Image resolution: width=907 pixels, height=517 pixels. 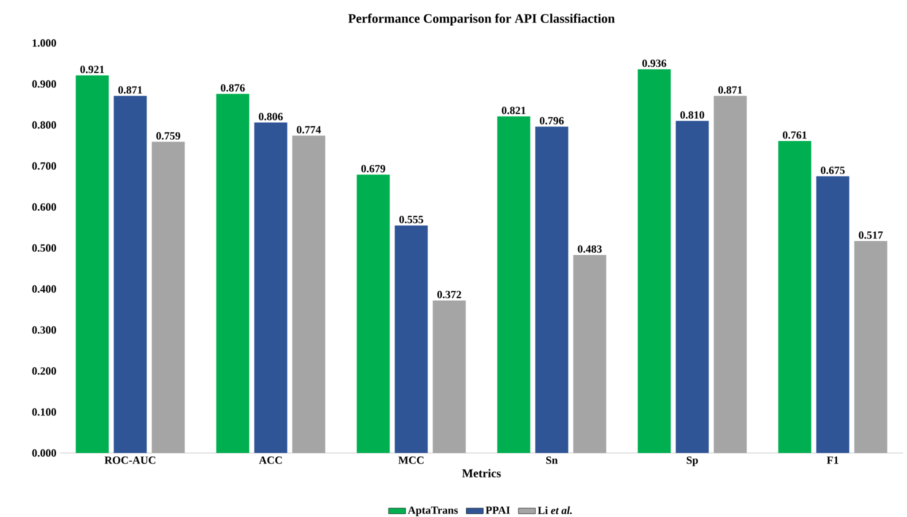 What do you see at coordinates (130, 460) in the screenshot?
I see `x-tick-label: ROC-AUC` at bounding box center [130, 460].